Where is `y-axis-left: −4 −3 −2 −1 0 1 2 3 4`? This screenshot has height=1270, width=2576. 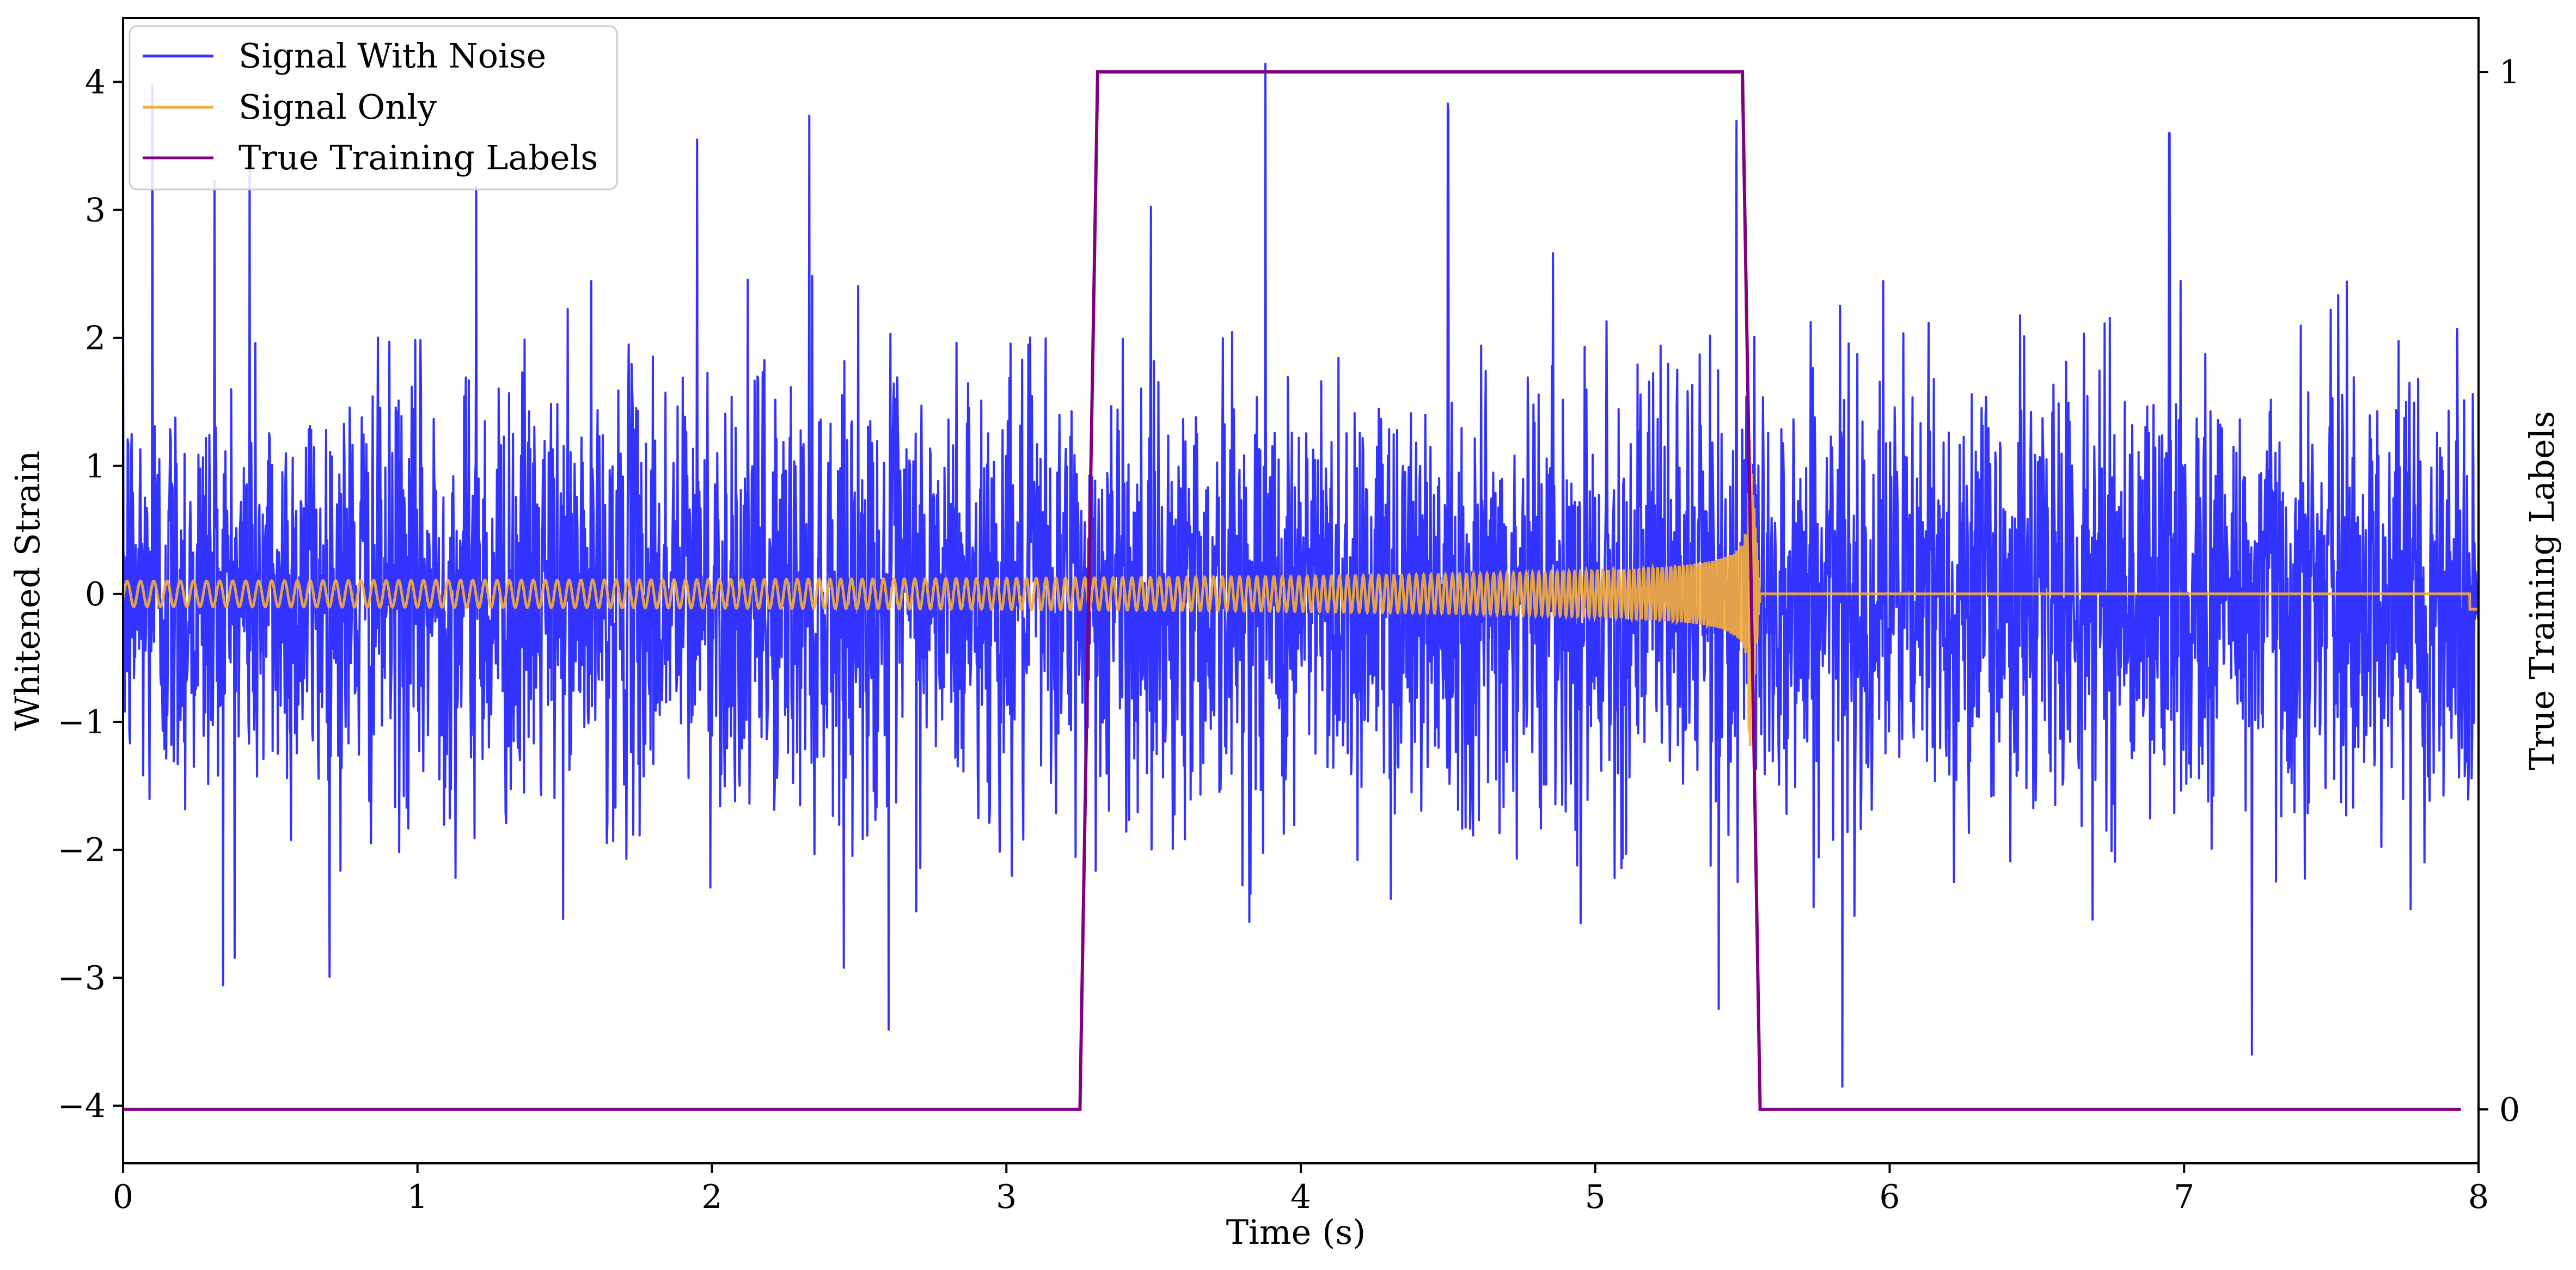
y-axis-left: −4 −3 −2 −1 0 1 2 3 4 is located at coordinates (90, 594).